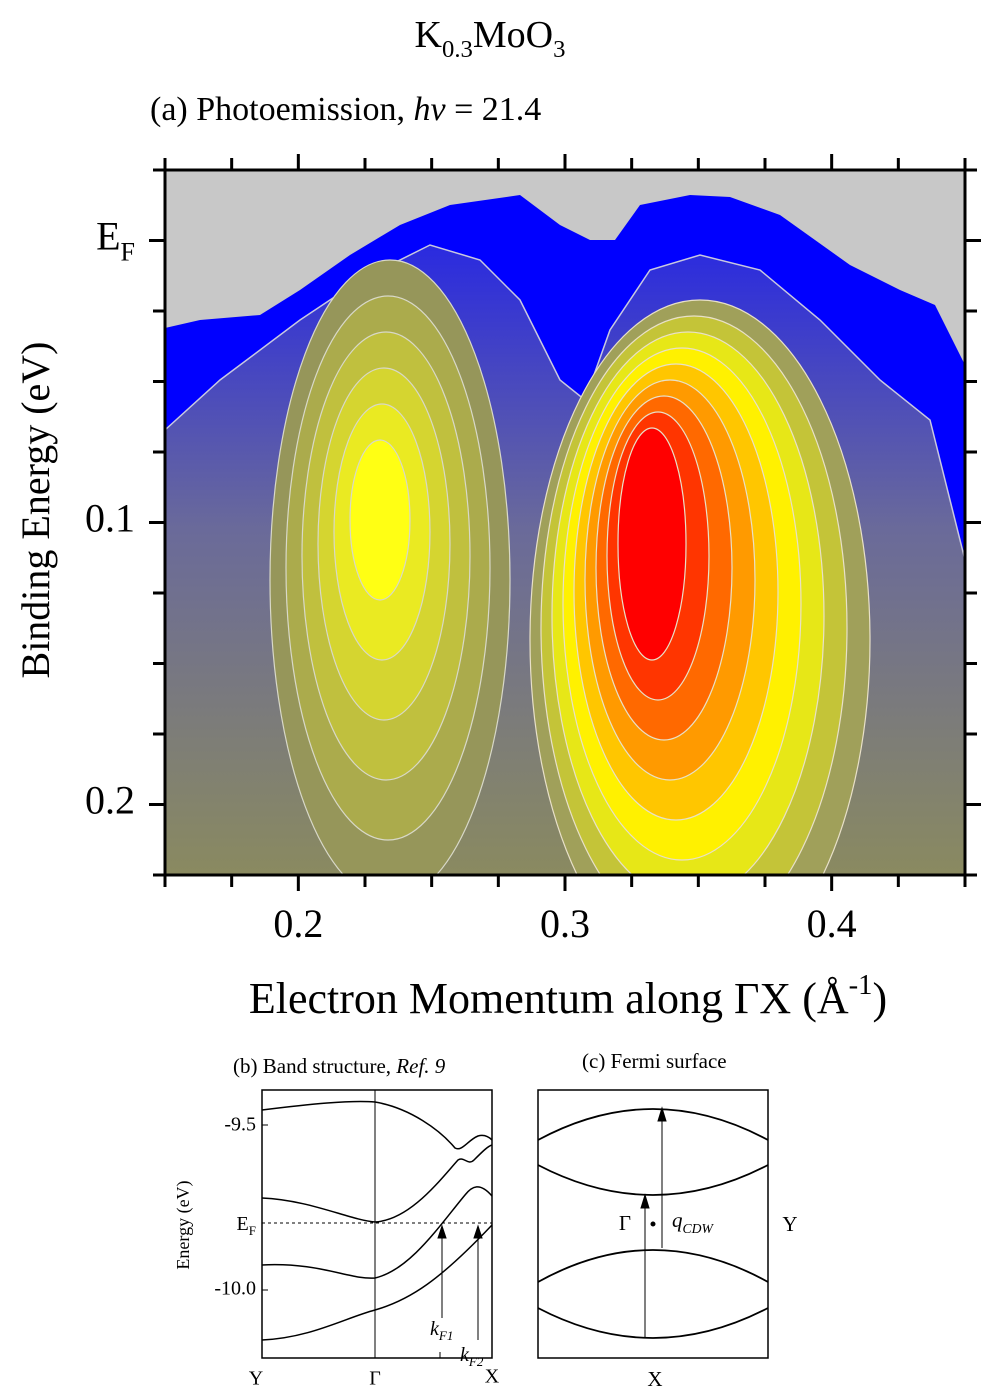 The height and width of the screenshot is (1392, 987). I want to click on x-axis-label: Electron Momentum along ΓX (Å-1), so click(568, 996).